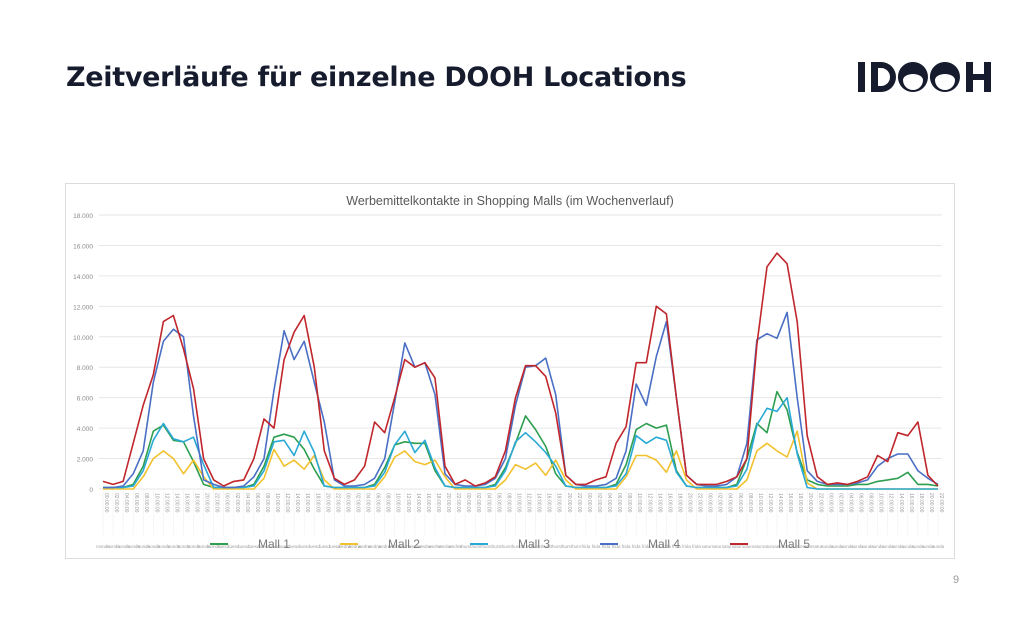 Image resolution: width=1024 pixels, height=640 pixels. Describe the element at coordinates (83, 307) in the screenshot. I see `y-tick-label: 12.000` at that location.